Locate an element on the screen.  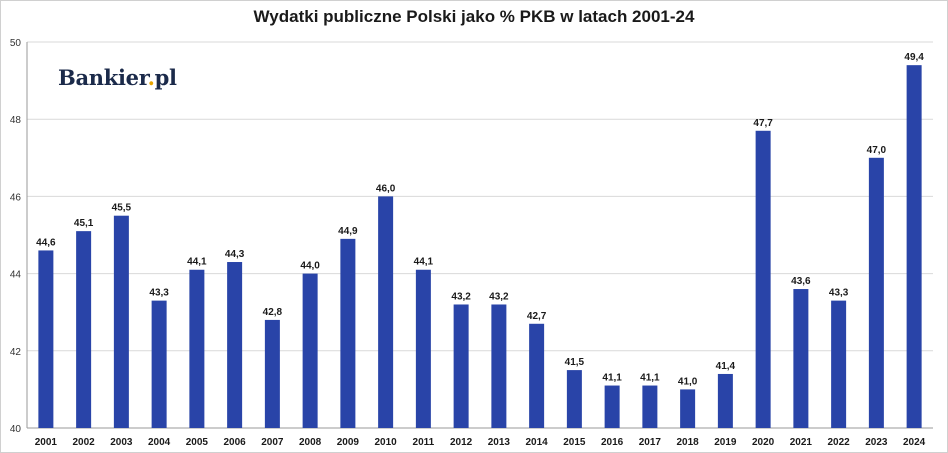
y-tick-label: 40 is located at coordinates (16, 429).